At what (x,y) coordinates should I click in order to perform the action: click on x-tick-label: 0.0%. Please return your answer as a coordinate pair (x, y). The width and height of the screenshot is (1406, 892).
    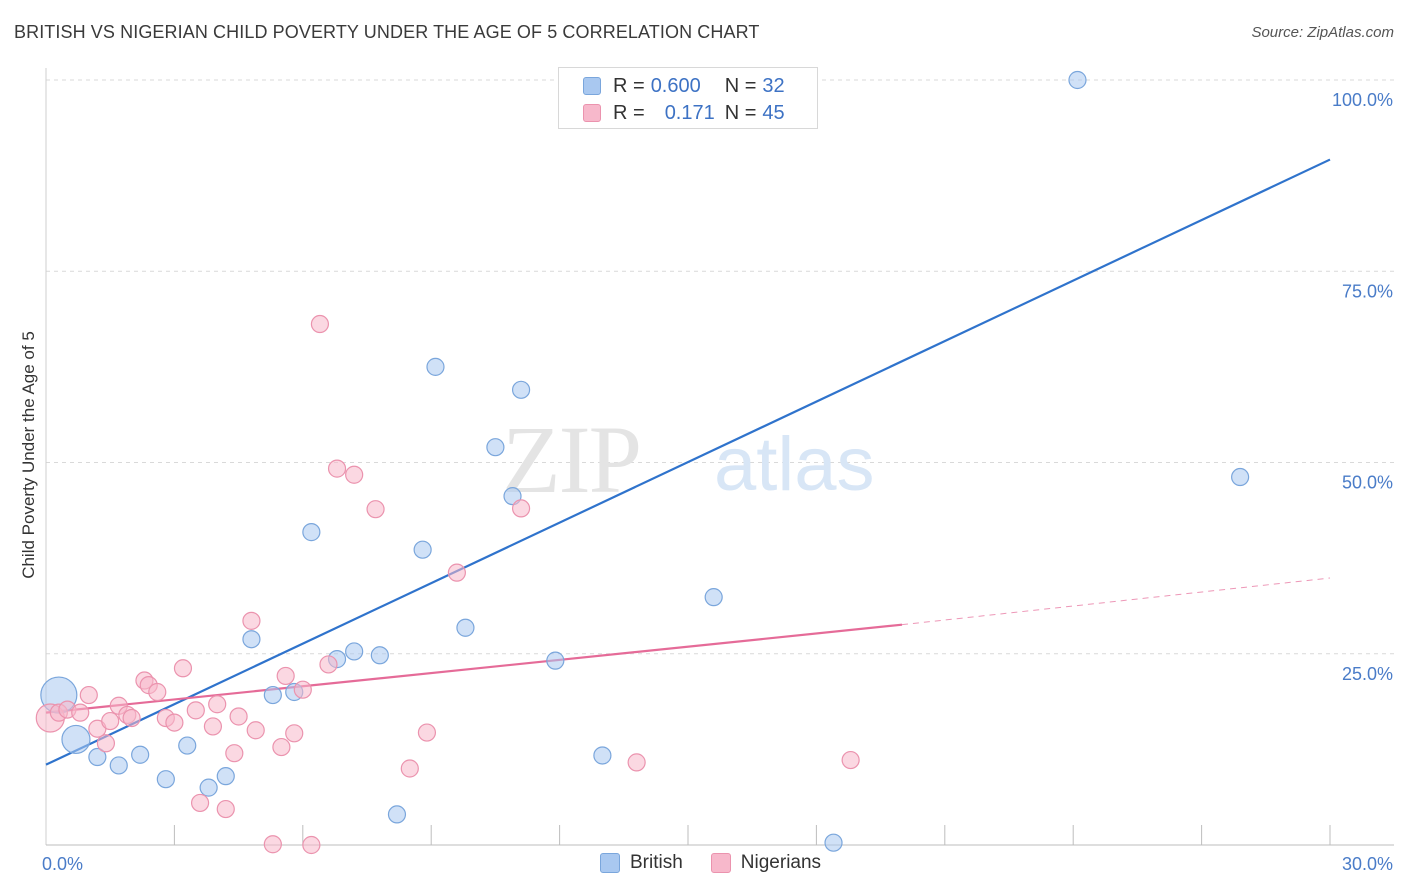
    Looking at the image, I should click on (62, 864).